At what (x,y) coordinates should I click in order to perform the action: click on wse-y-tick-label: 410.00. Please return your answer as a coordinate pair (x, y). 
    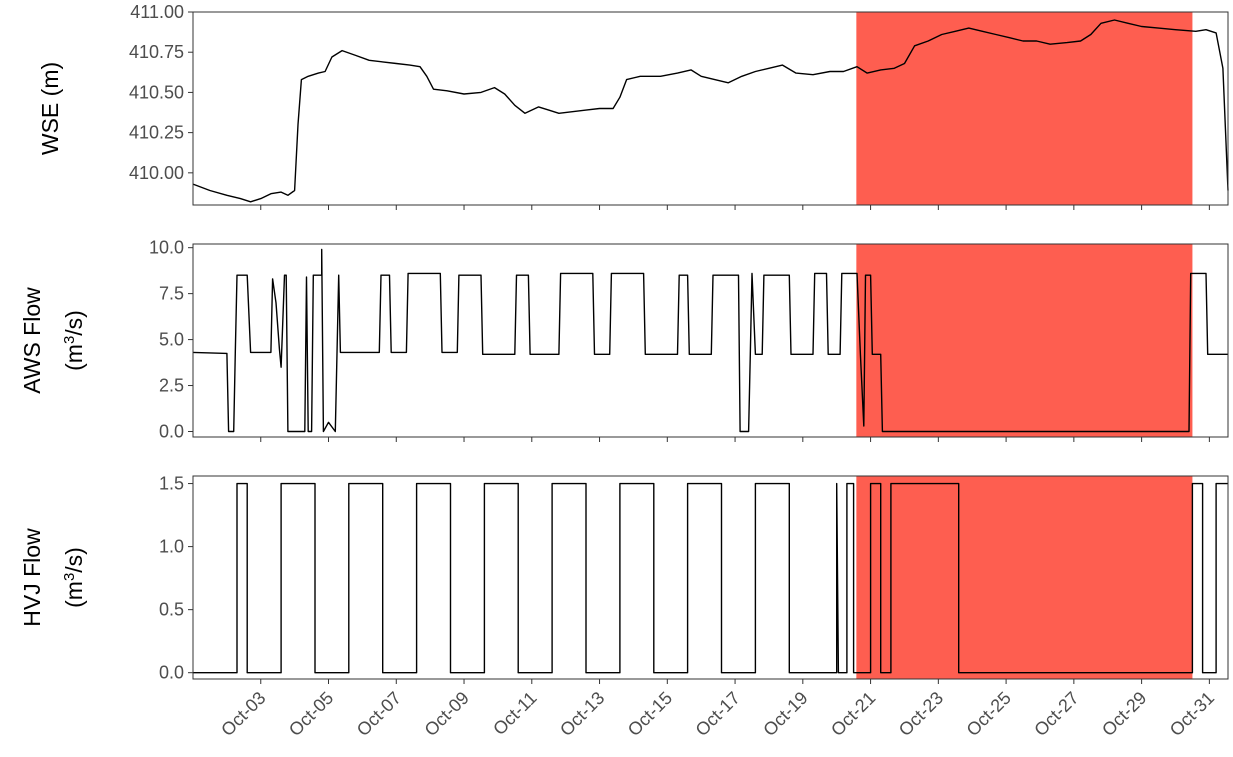
    Looking at the image, I should click on (156, 173).